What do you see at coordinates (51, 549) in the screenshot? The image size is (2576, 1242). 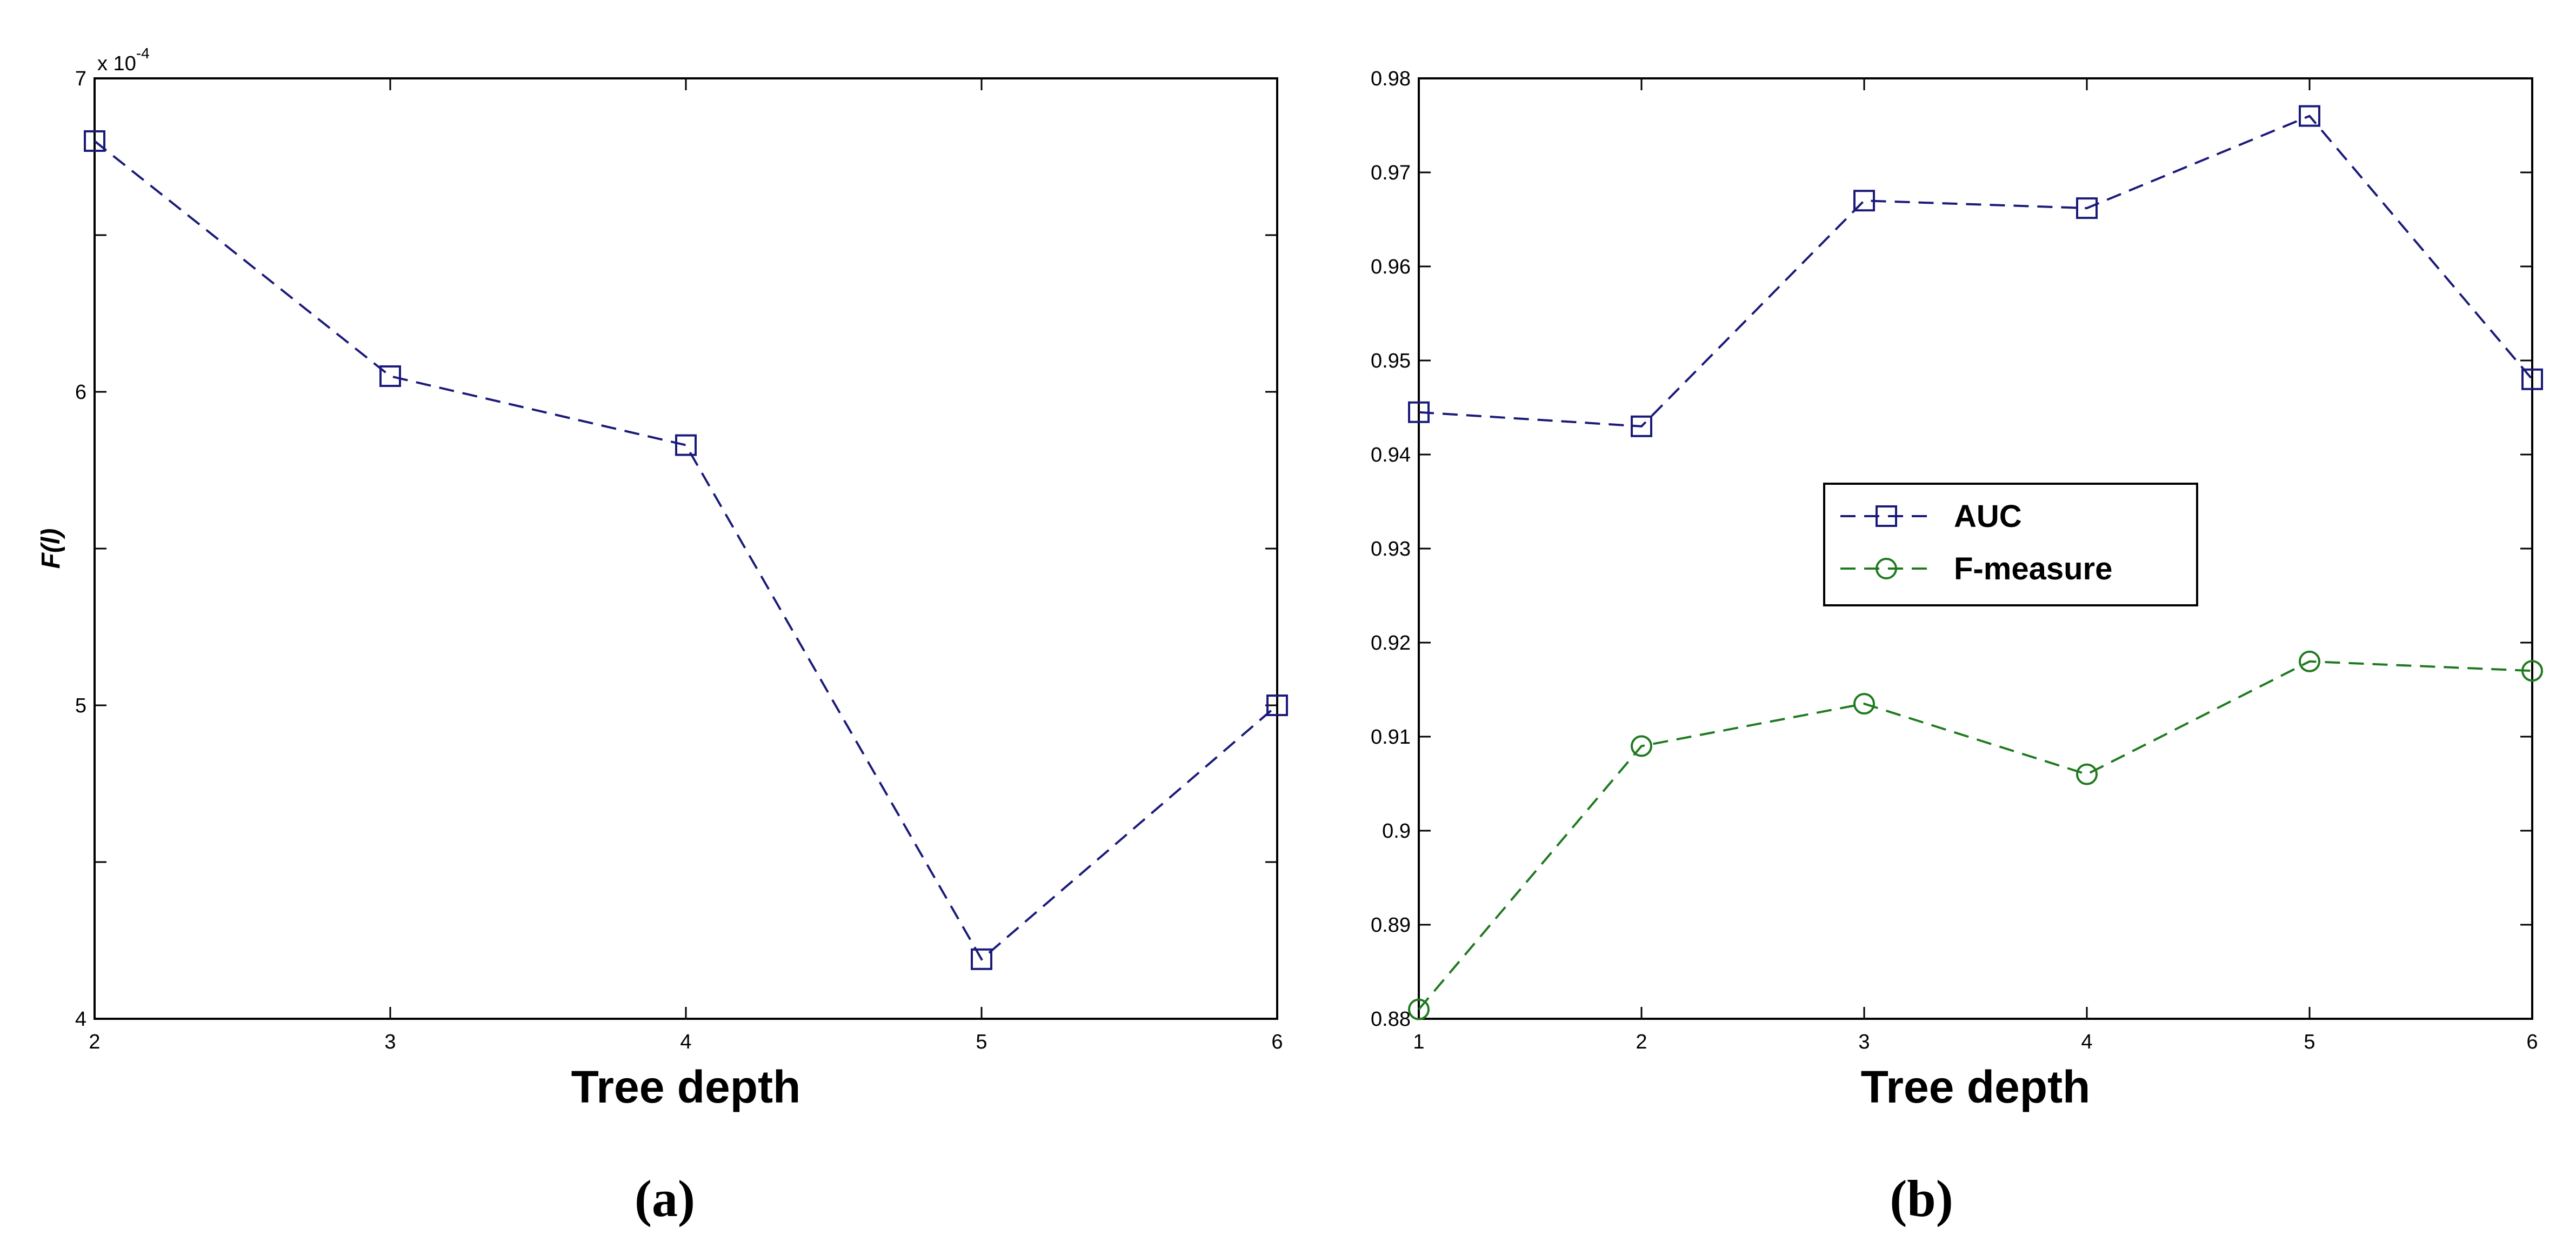 I see `y-axis-label-a: F(l)` at bounding box center [51, 549].